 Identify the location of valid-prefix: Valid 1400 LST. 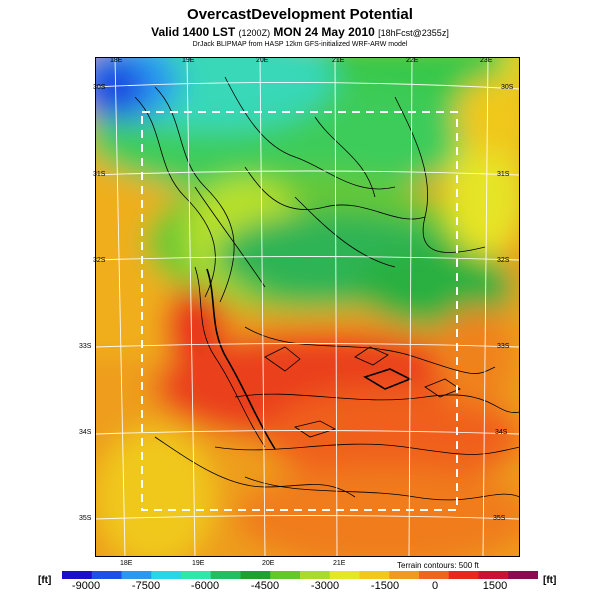
(193, 32).